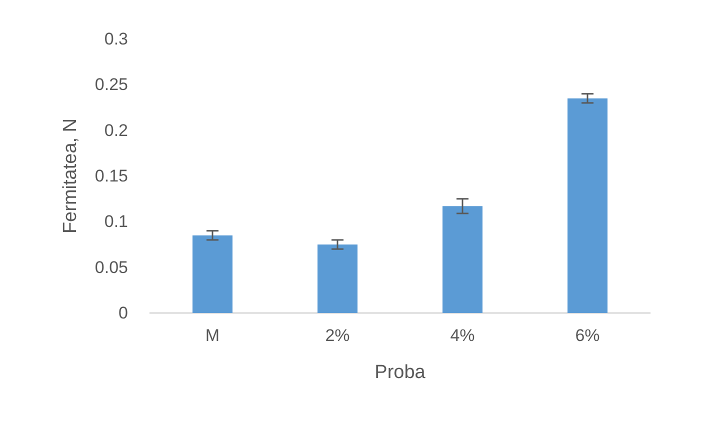  Describe the element at coordinates (116, 222) in the screenshot. I see `y-tick-label: 0.1` at that location.